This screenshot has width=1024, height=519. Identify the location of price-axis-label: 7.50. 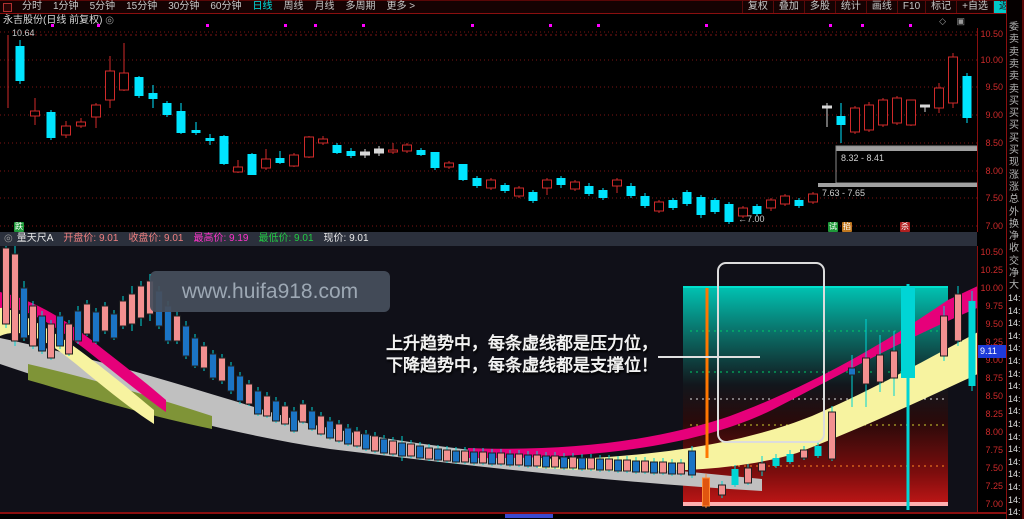
(994, 468).